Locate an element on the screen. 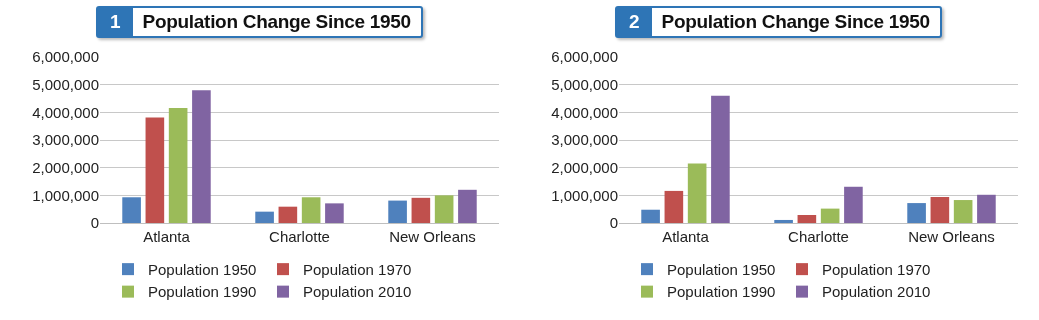 This screenshot has width=1039, height=320. text: 2 is located at coordinates (634, 22).